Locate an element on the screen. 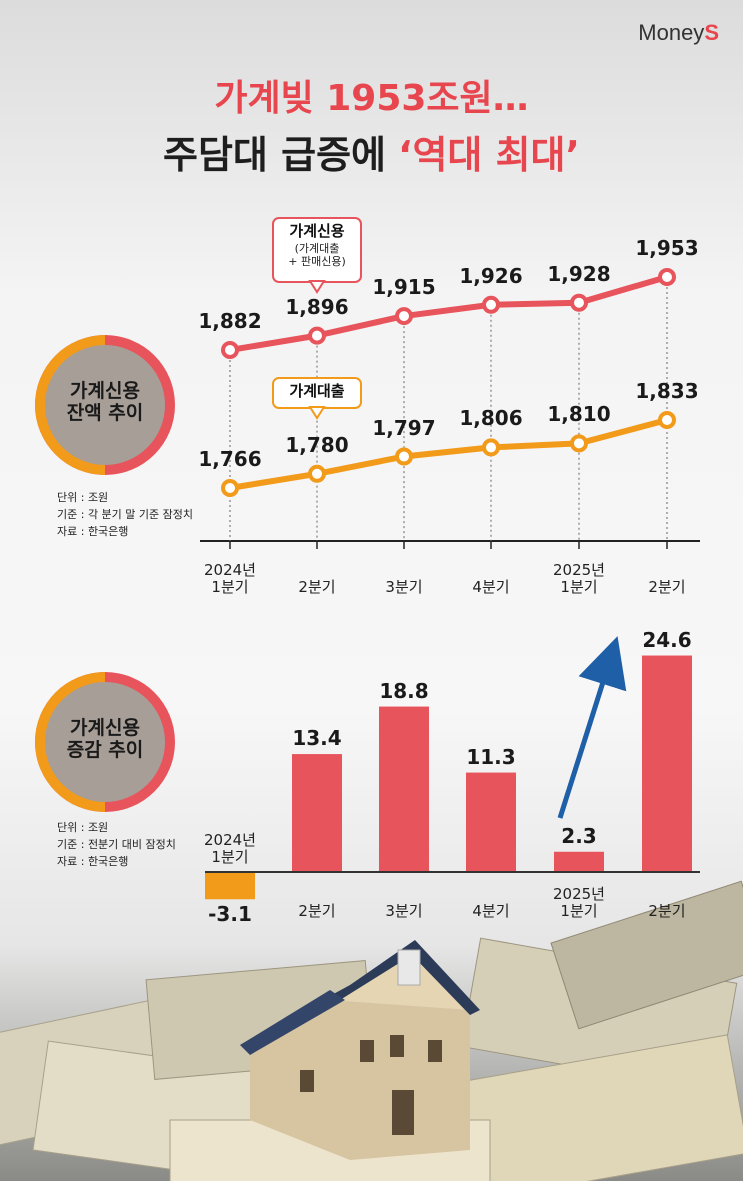  value-label: -3.1 is located at coordinates (230, 914).